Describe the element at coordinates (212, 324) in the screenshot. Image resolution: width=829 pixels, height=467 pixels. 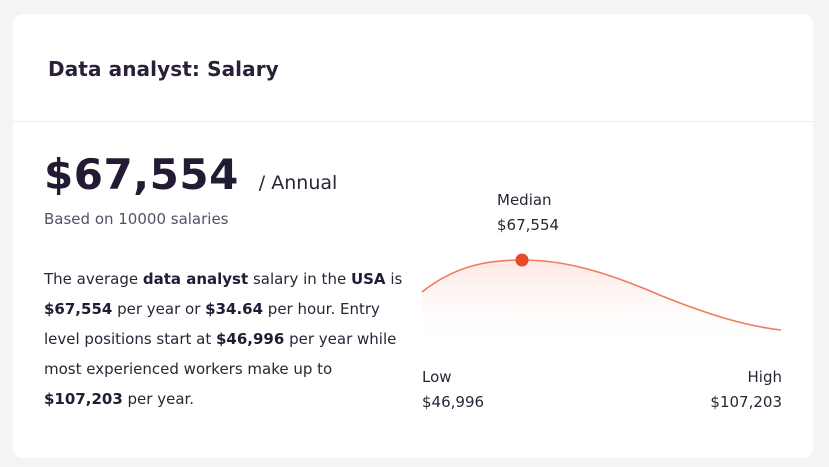
I see `desc-text-5: per hour. Entry level positions start at` at that location.